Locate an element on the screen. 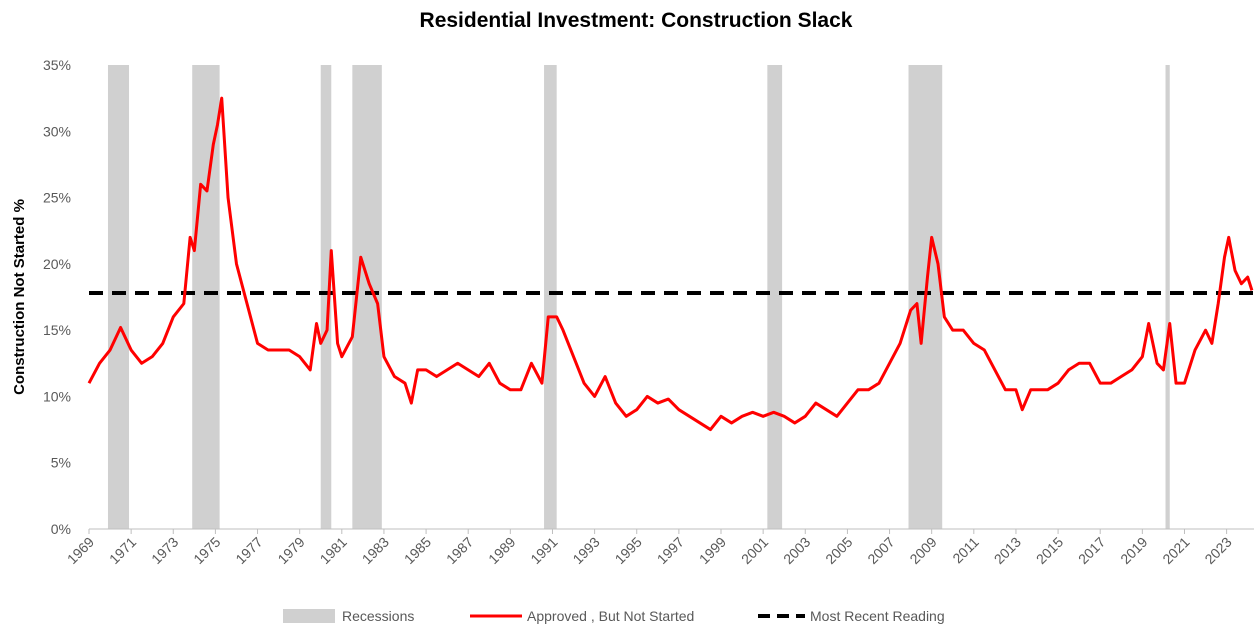 Image resolution: width=1254 pixels, height=633 pixels. x-tick-label: 1999 is located at coordinates (712, 550).